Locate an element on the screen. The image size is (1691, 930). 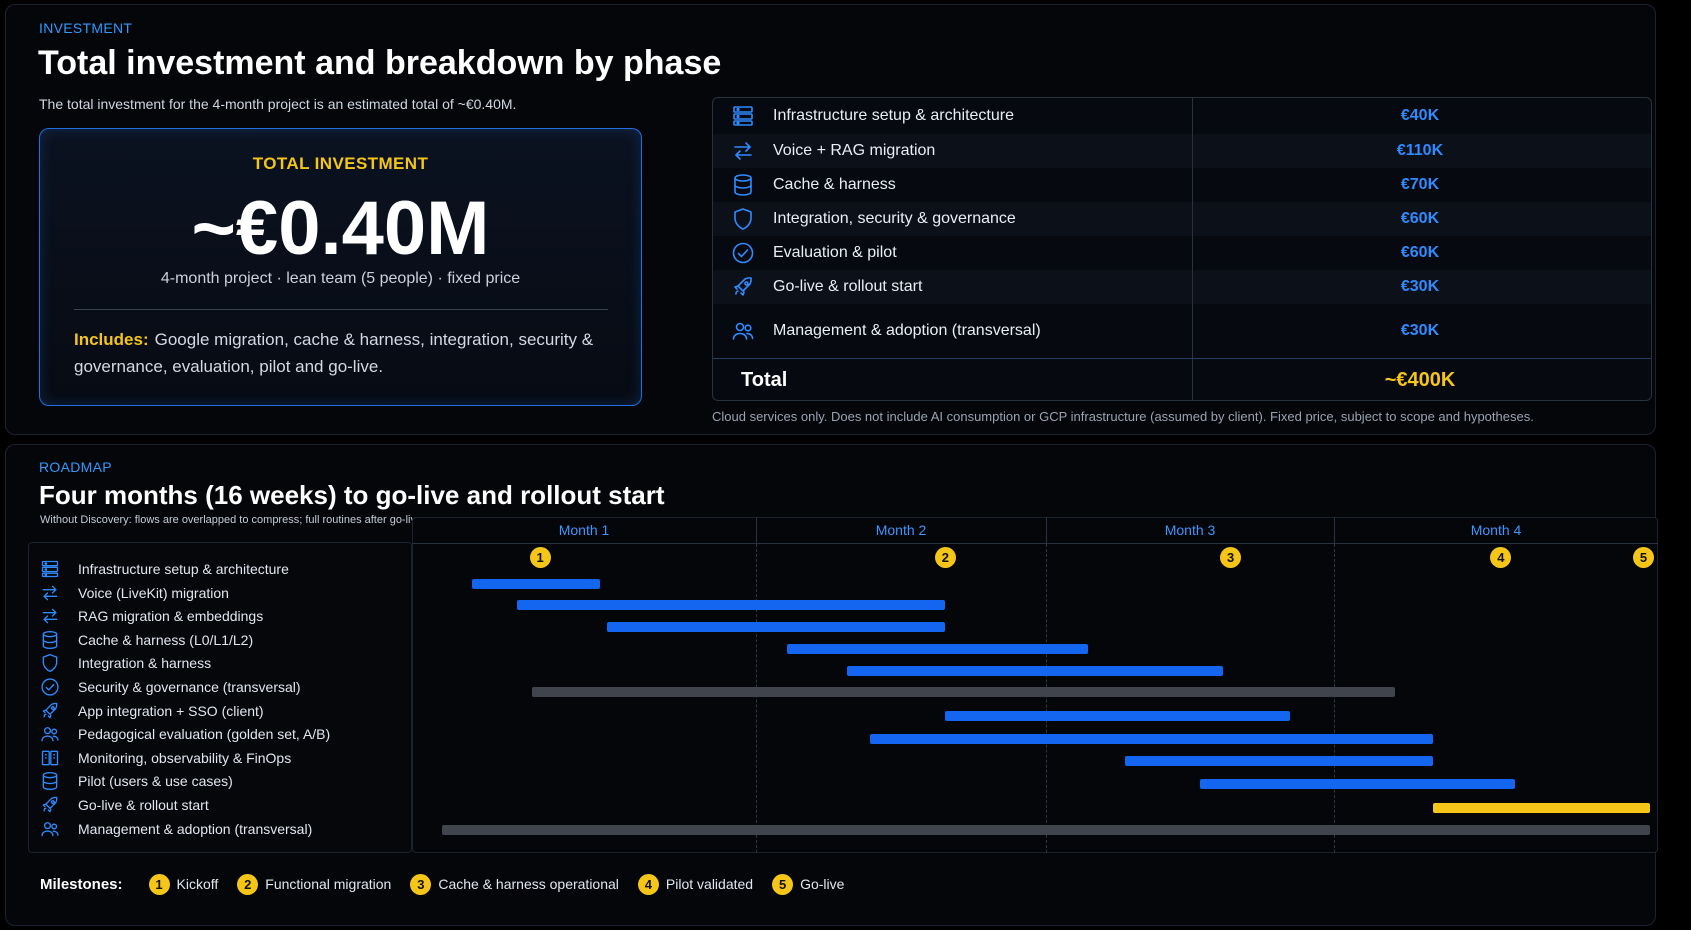
table-column-divider is located at coordinates (1192, 249).